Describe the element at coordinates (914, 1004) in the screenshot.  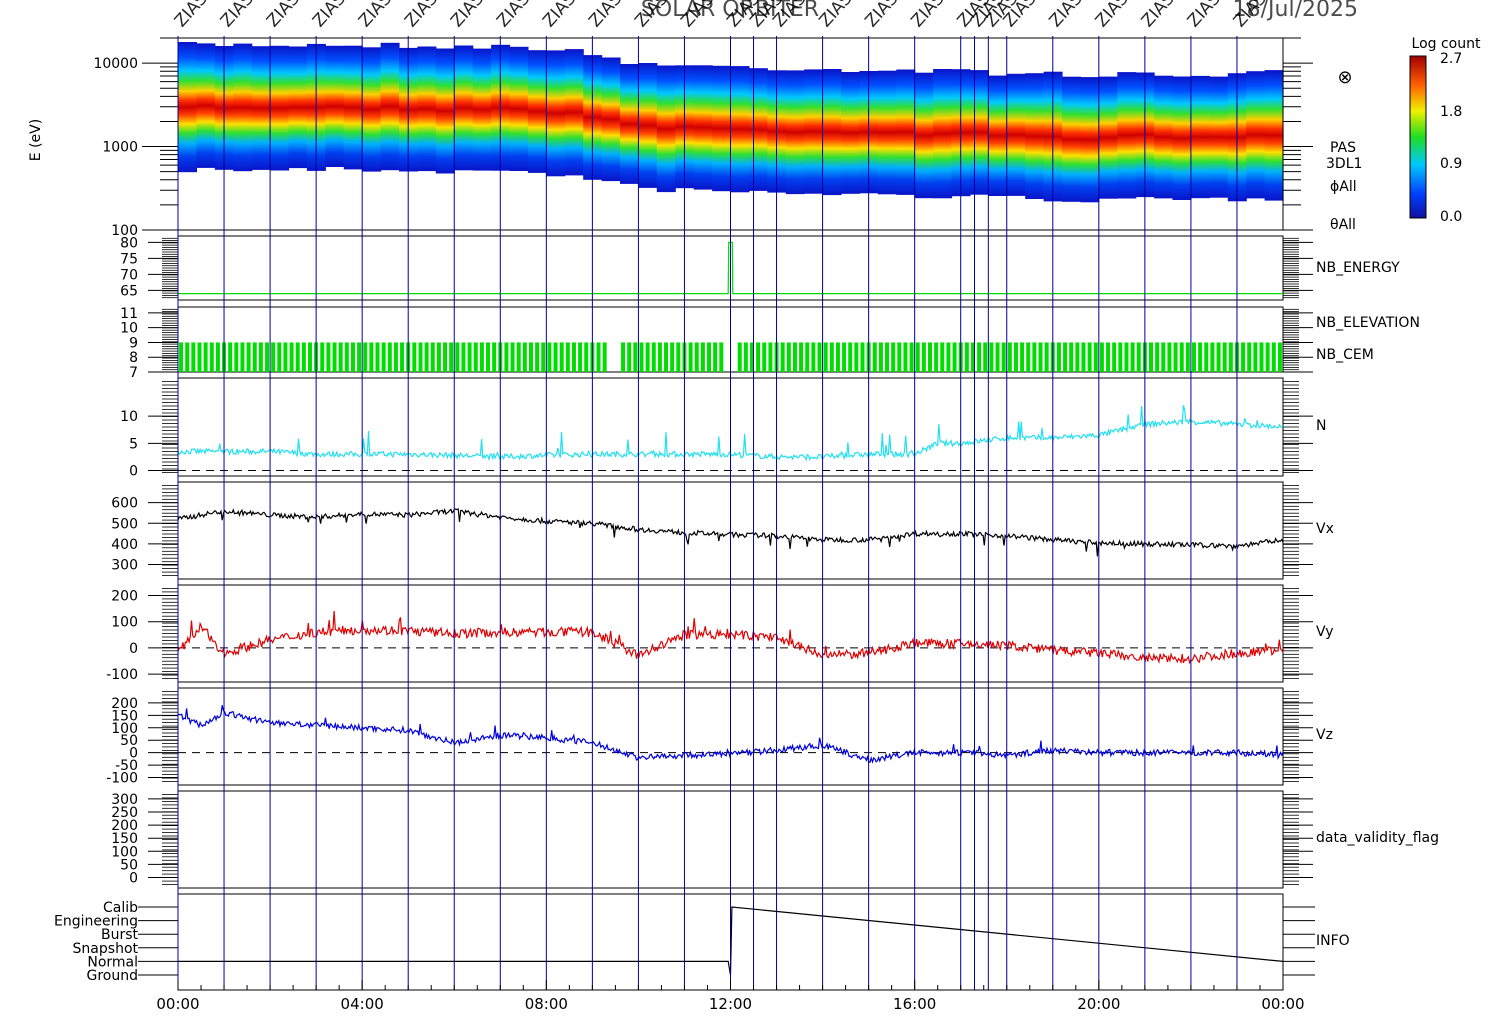
I see `time-tick-label: 16:00` at that location.